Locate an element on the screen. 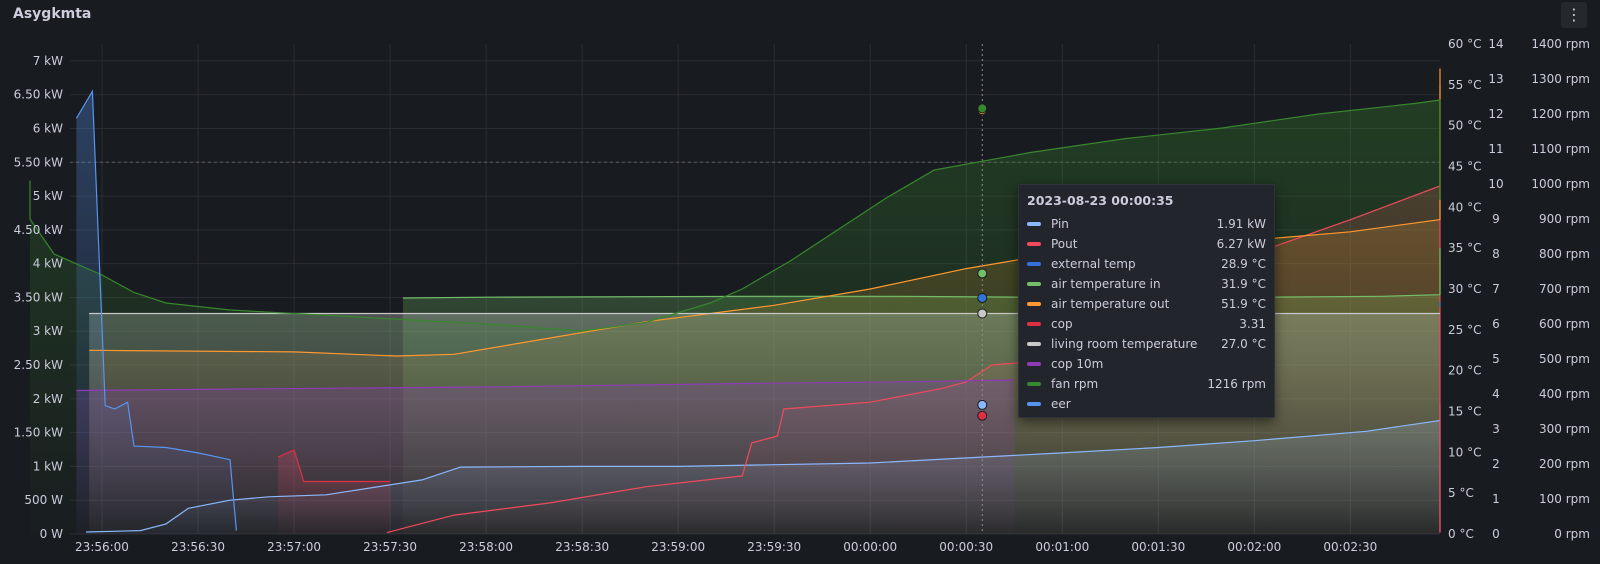  y-cop-tick-label: 6 is located at coordinates (1496, 324).